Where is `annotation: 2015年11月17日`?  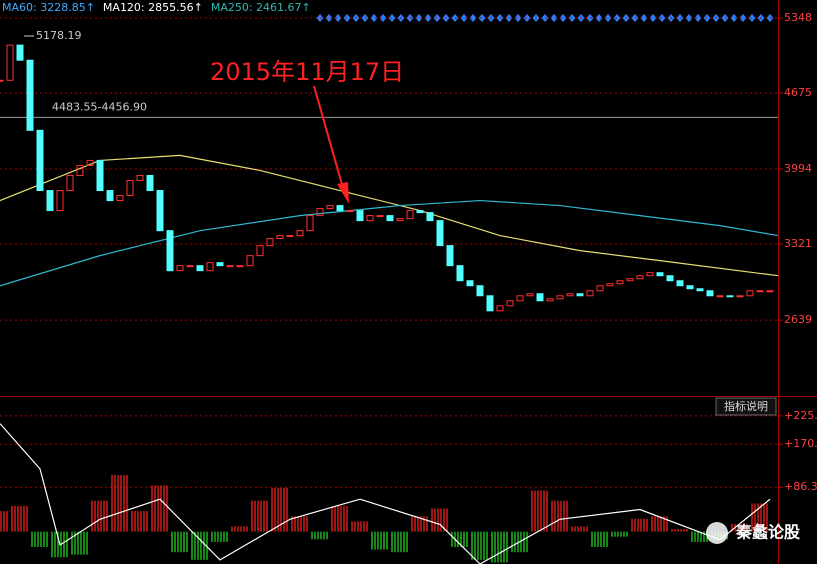
annotation: 2015年11月17日 is located at coordinates (307, 72).